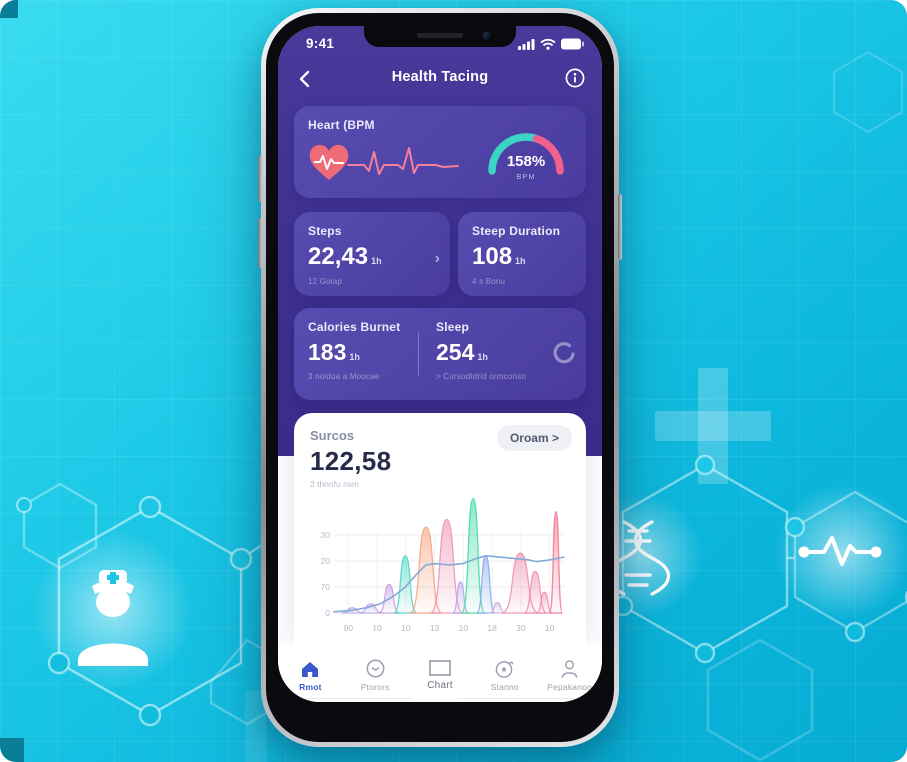  Describe the element at coordinates (435, 628) in the screenshot. I see `svg-text: 13` at that location.